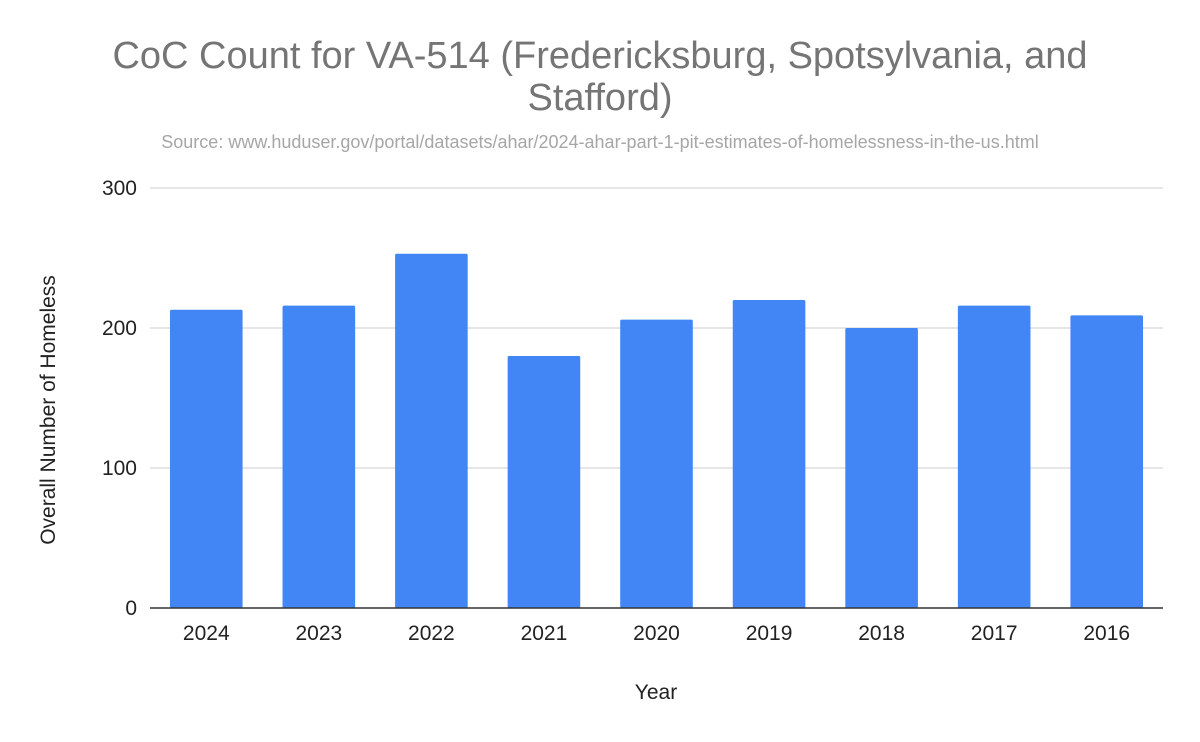  Describe the element at coordinates (206, 458) in the screenshot. I see `bar-2024` at that location.